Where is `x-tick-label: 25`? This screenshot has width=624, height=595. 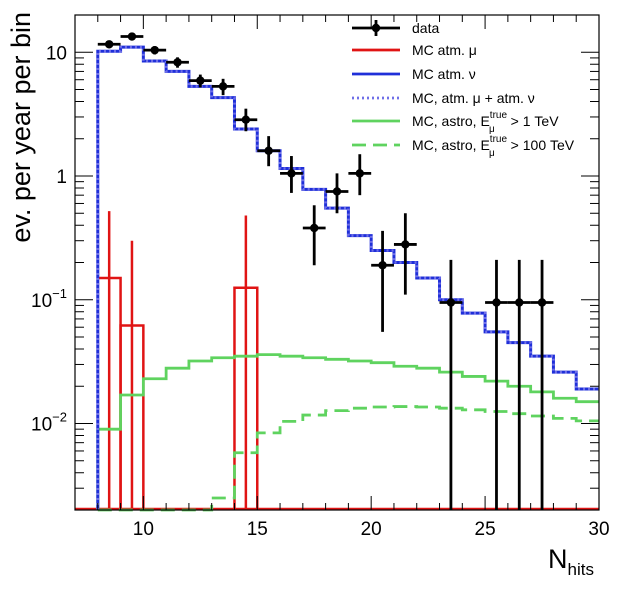 x-tick-label: 25 is located at coordinates (485, 529).